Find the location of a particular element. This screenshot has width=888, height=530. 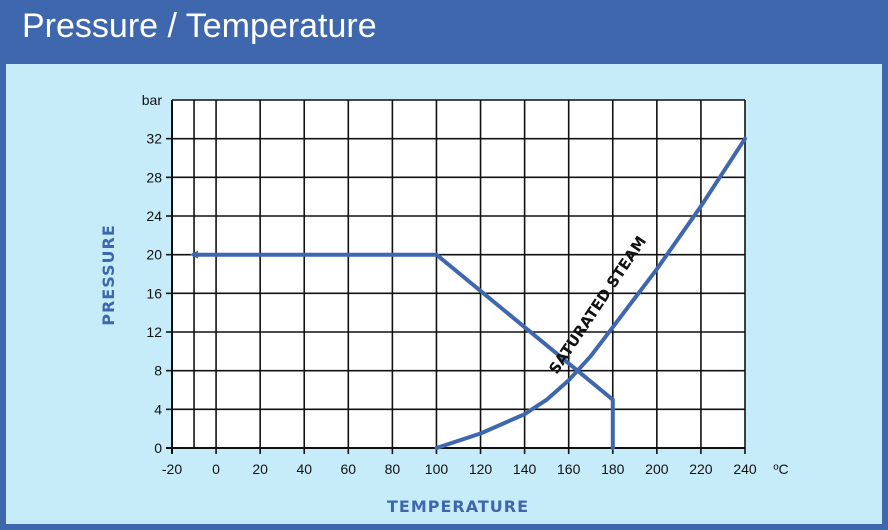

x-tick-label: 160 is located at coordinates (569, 469).